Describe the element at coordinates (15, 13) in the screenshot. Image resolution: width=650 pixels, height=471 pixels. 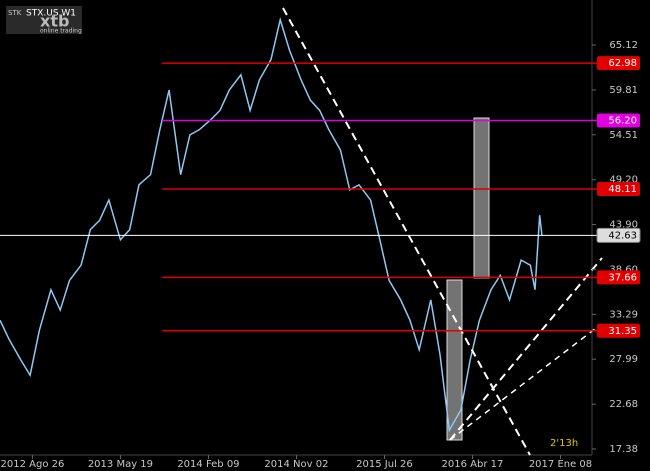
I see `badge: STK` at that location.